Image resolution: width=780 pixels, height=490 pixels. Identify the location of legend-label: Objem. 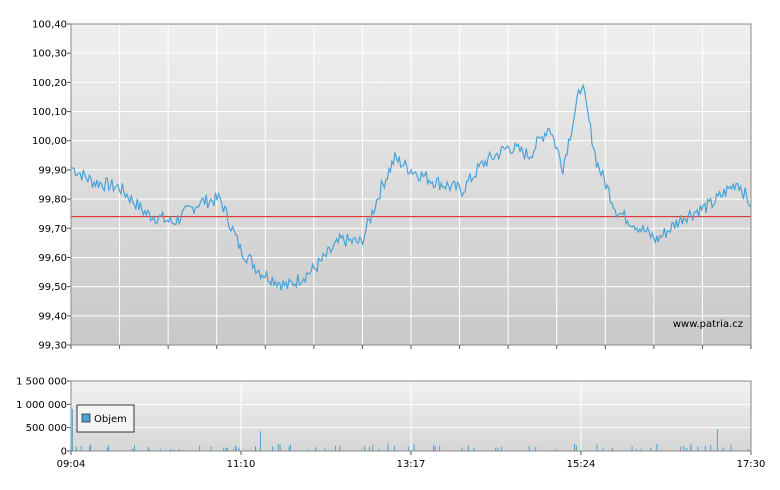
(110, 419).